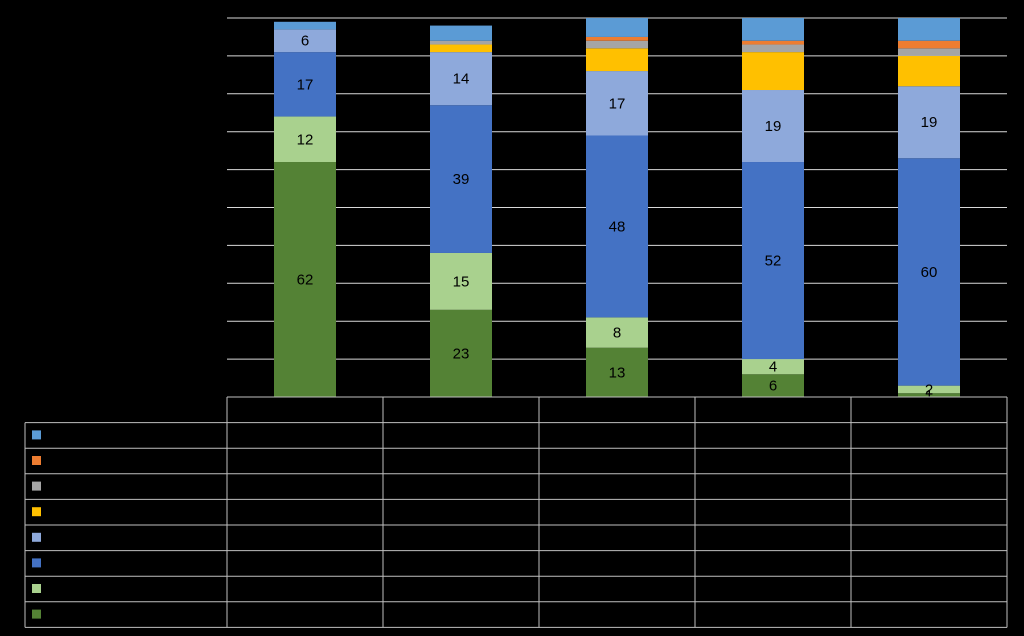 This screenshot has height=636, width=1024. What do you see at coordinates (36, 435) in the screenshot?
I see `legend-key-s8` at bounding box center [36, 435].